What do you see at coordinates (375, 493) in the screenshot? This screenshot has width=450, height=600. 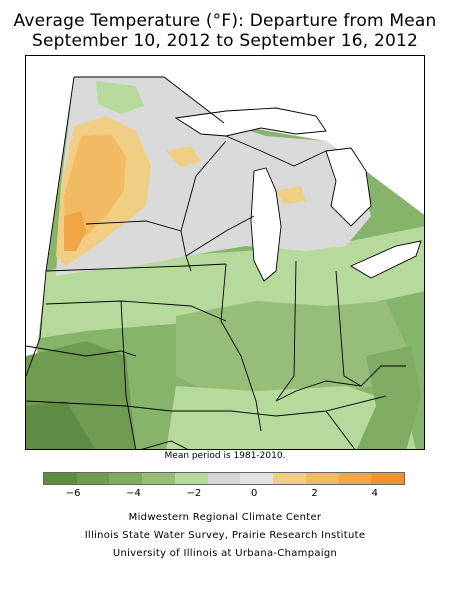 I see `legend-tick-5: 4` at bounding box center [375, 493].